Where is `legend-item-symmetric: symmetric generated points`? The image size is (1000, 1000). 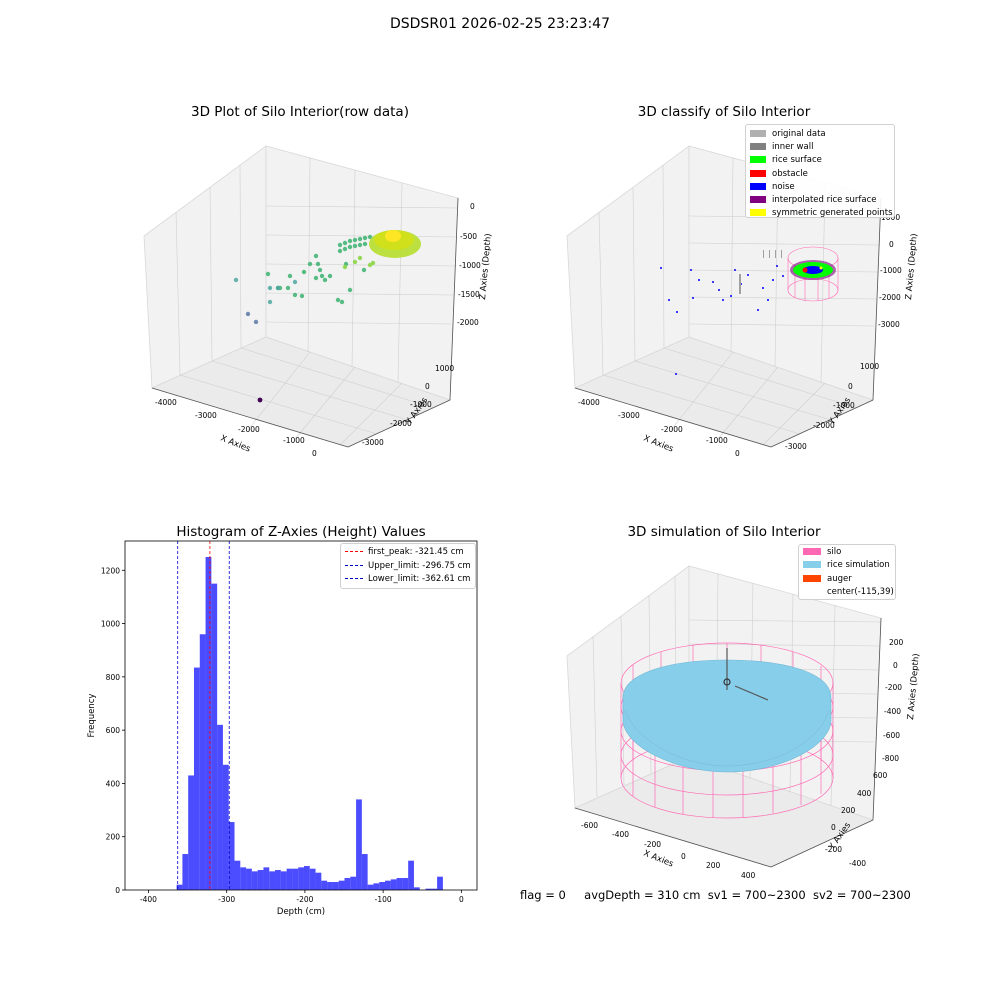
legend-item-symmetric: symmetric generated points is located at coordinates (821, 213).